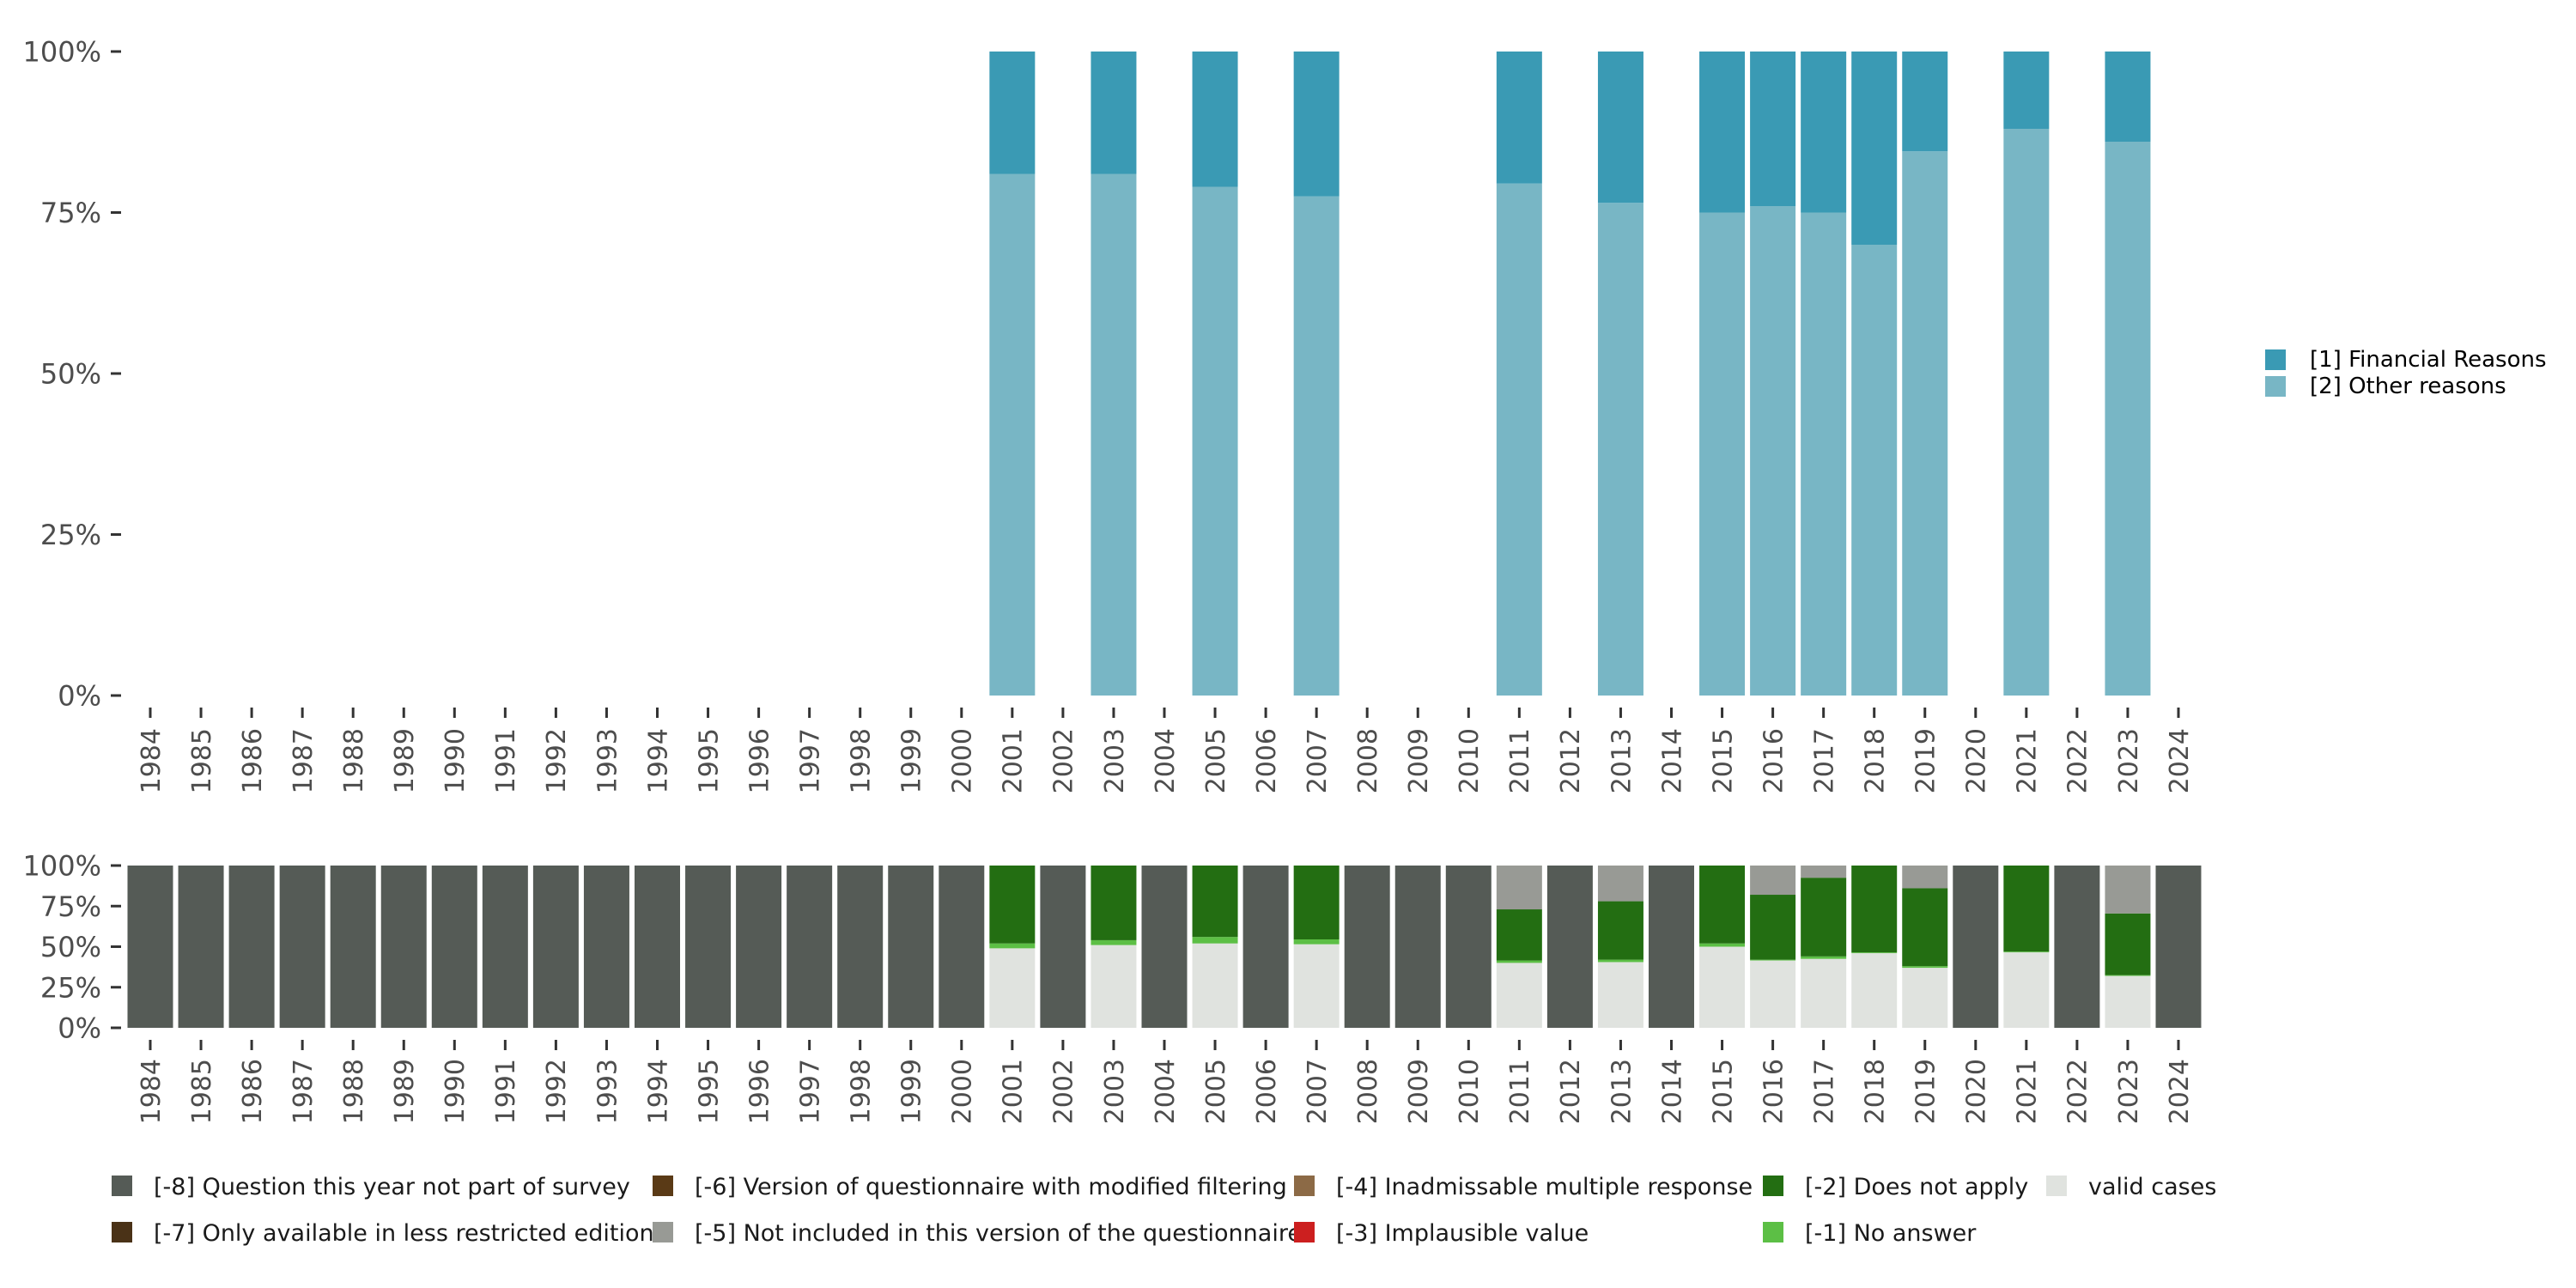  Describe the element at coordinates (70, 535) in the screenshot. I see `y-tick-label: 25%` at that location.